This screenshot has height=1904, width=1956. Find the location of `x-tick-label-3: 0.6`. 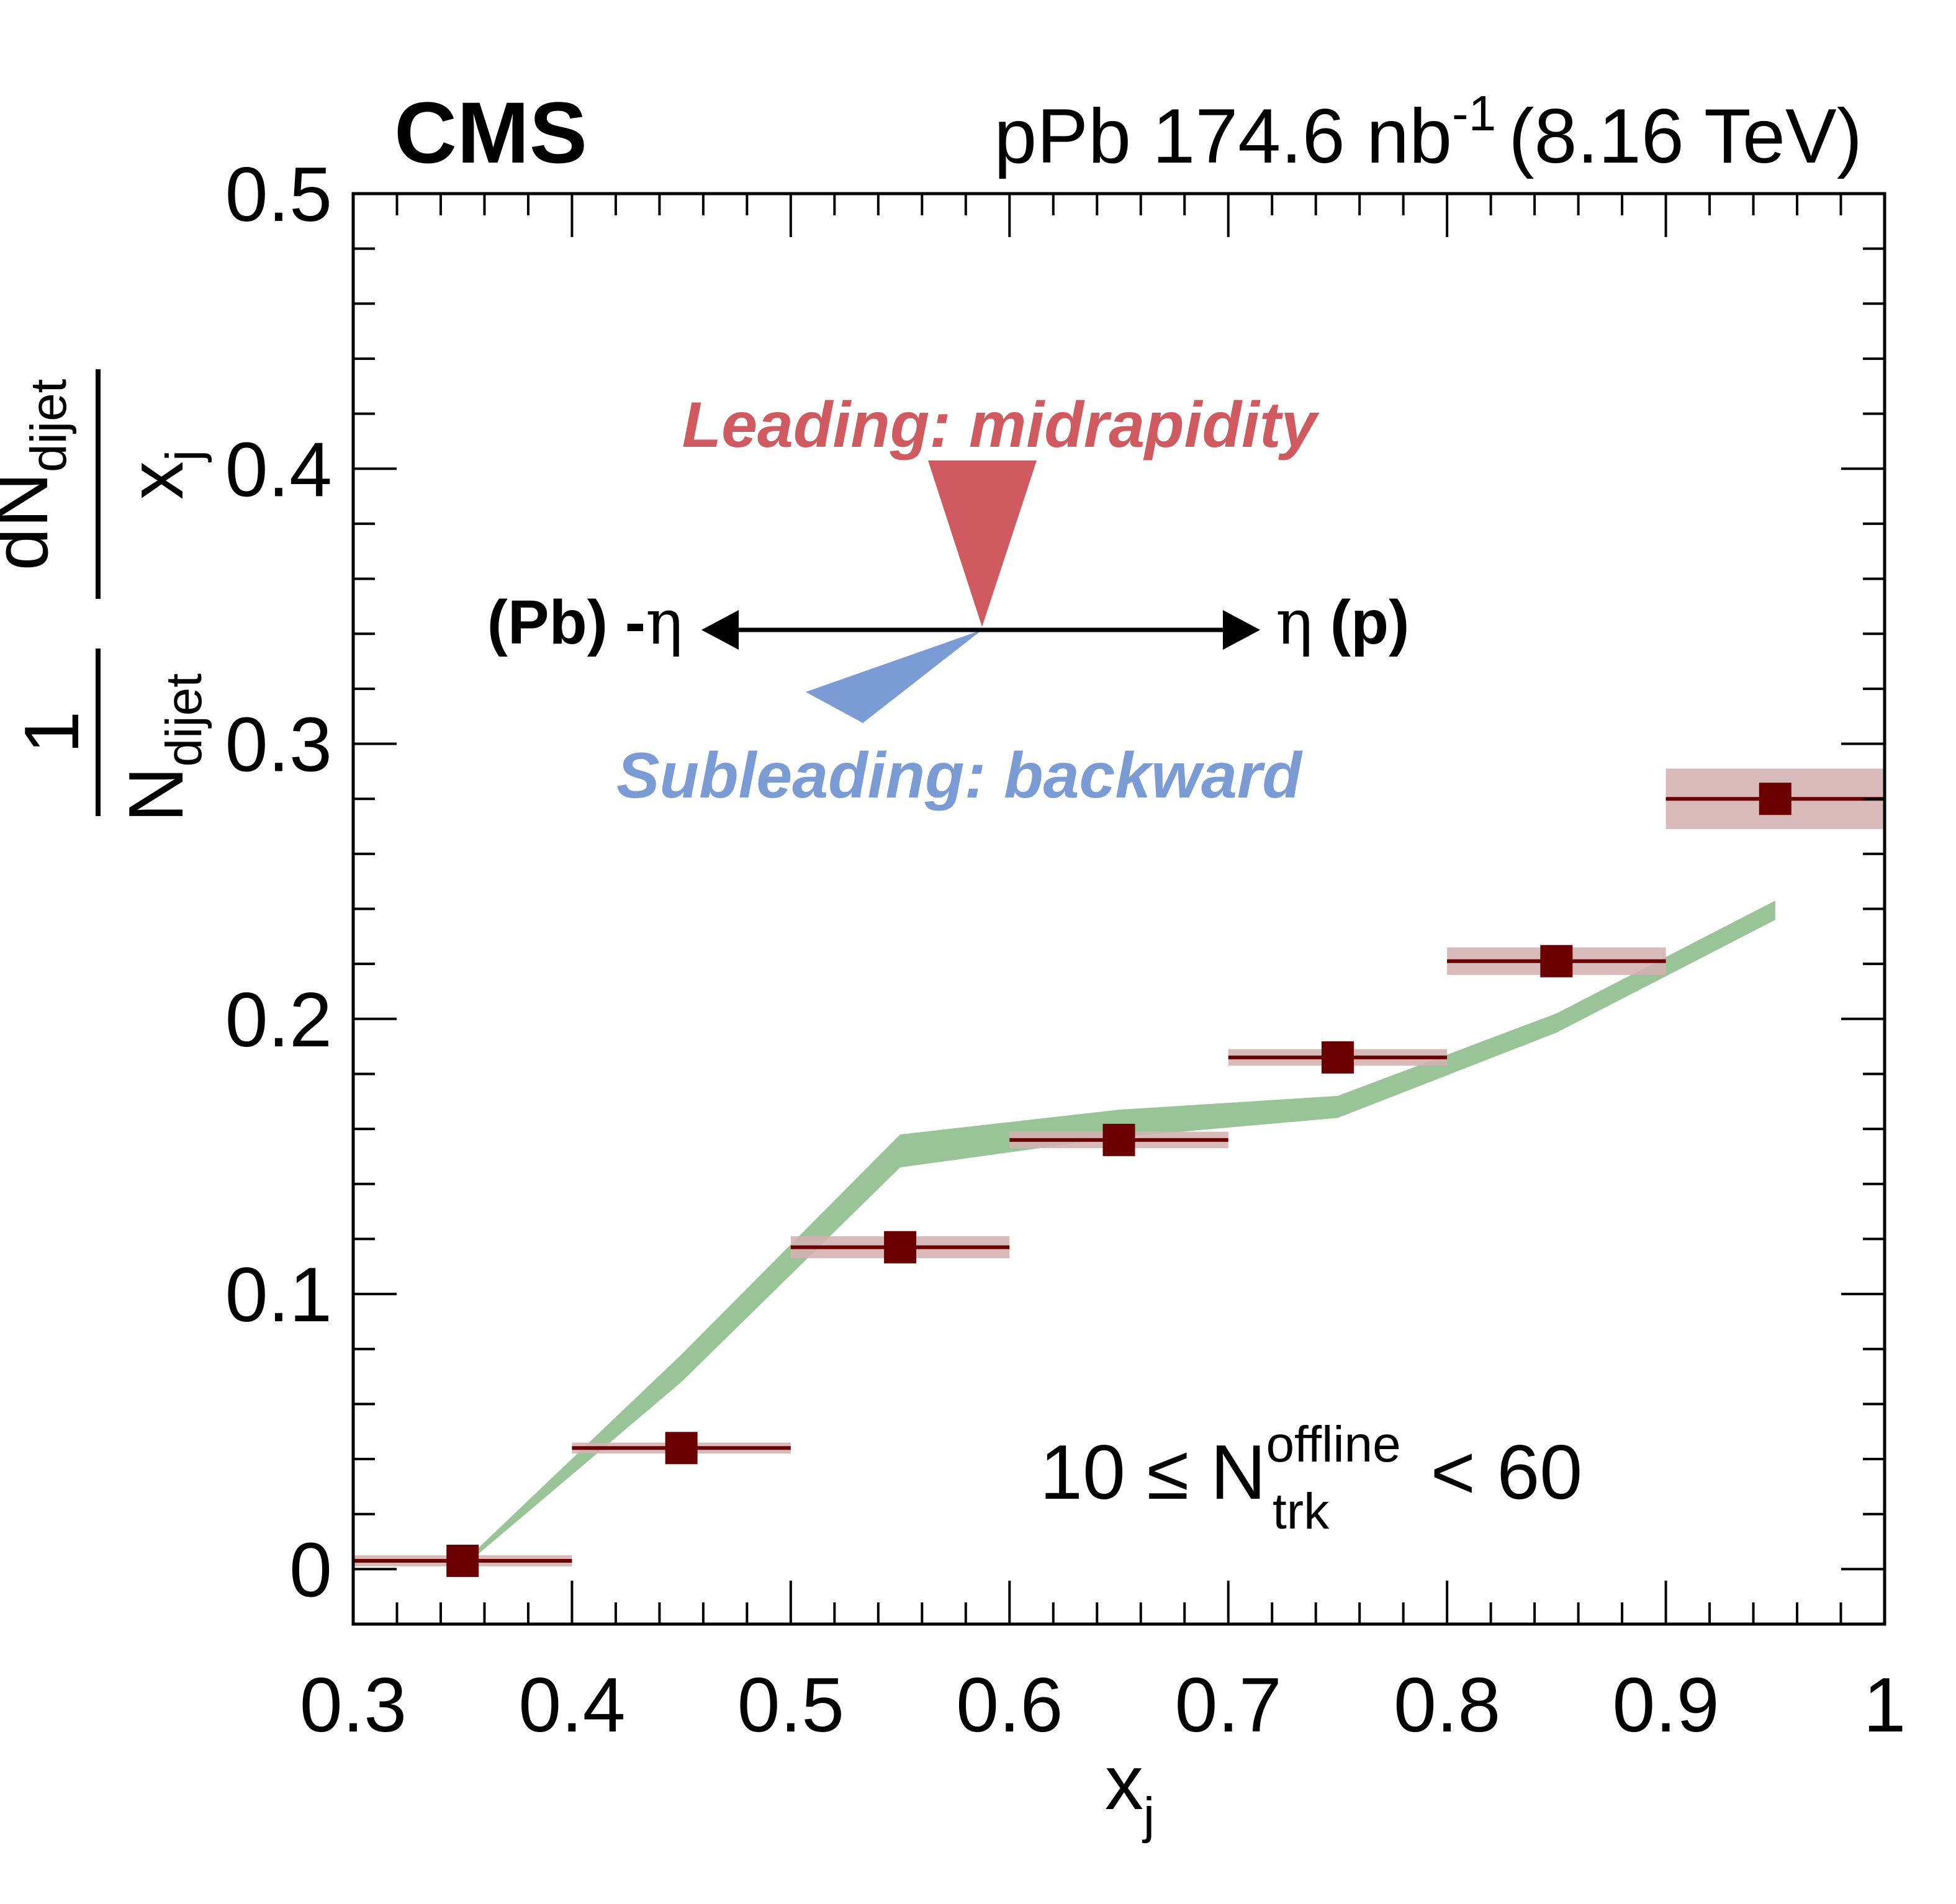

x-tick-label-3: 0.6 is located at coordinates (1009, 1705).